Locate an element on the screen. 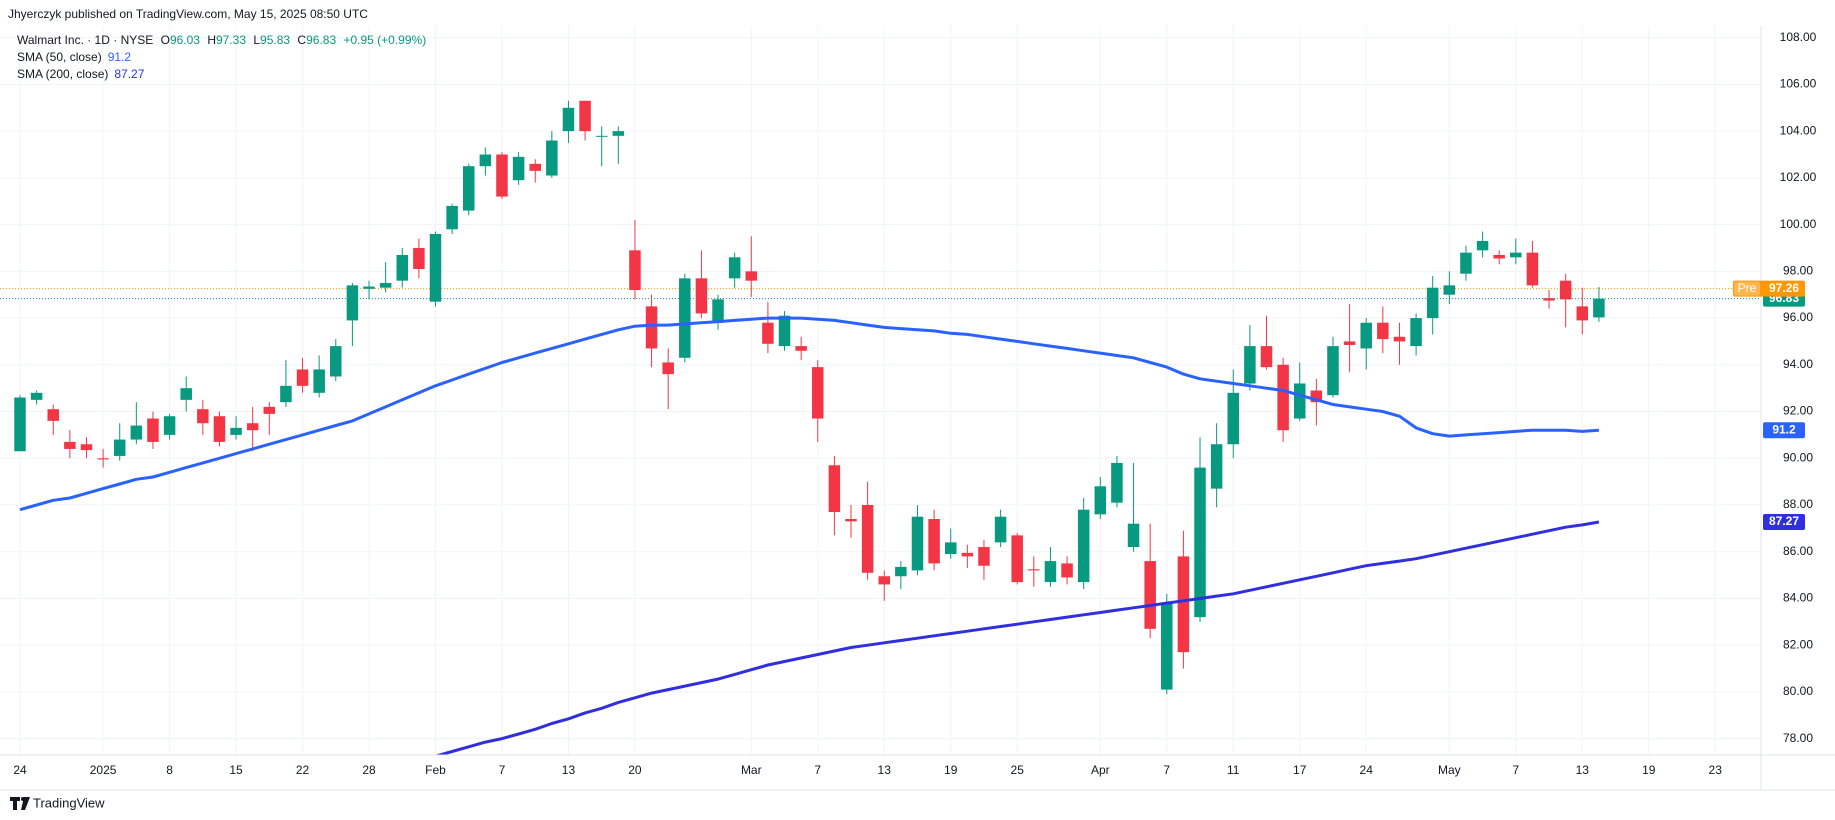  x-tick-label: 19 is located at coordinates (951, 770).